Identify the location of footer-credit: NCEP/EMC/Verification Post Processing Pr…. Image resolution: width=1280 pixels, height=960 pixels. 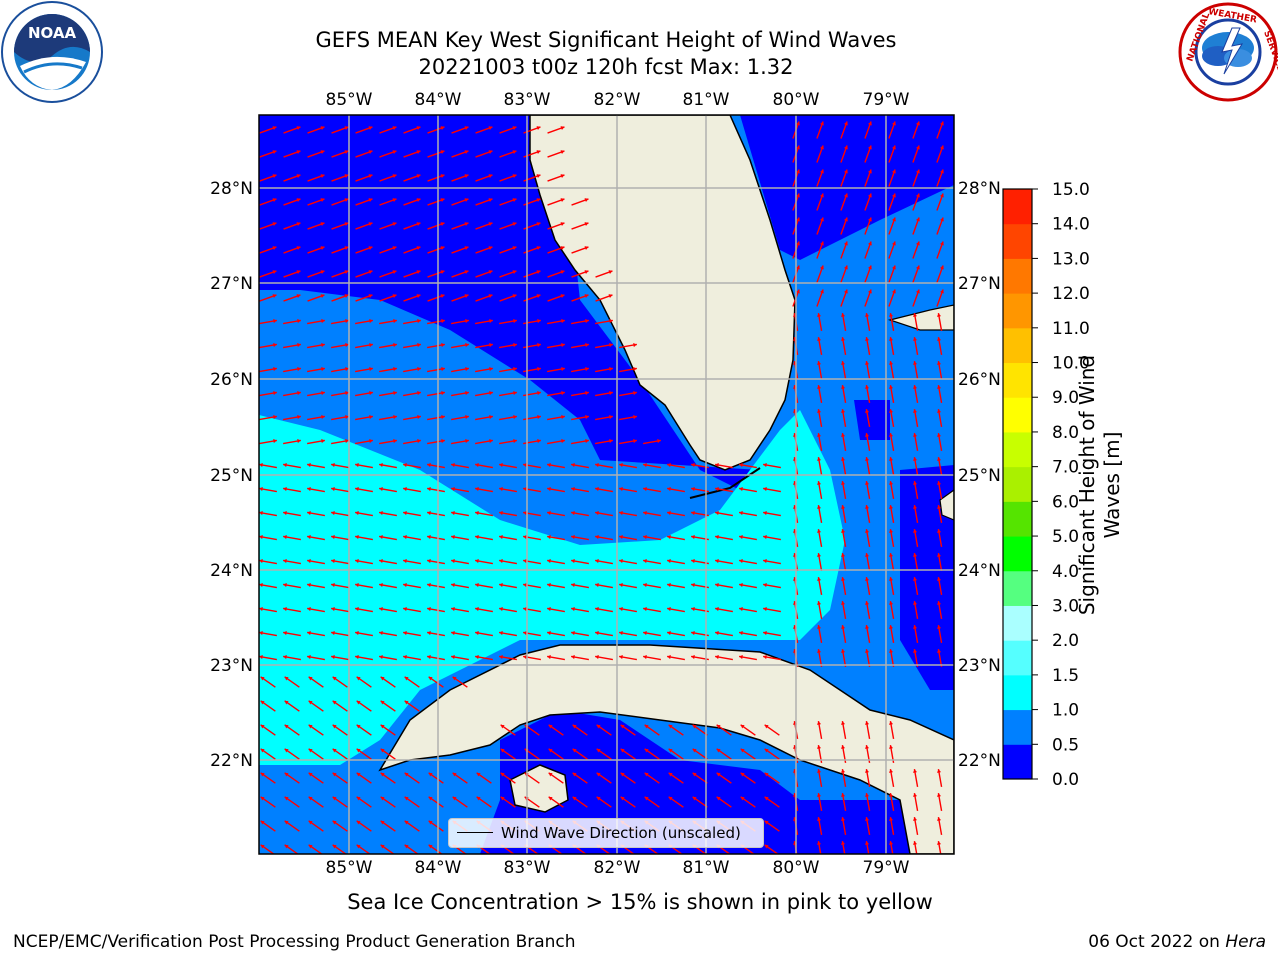
(294, 942).